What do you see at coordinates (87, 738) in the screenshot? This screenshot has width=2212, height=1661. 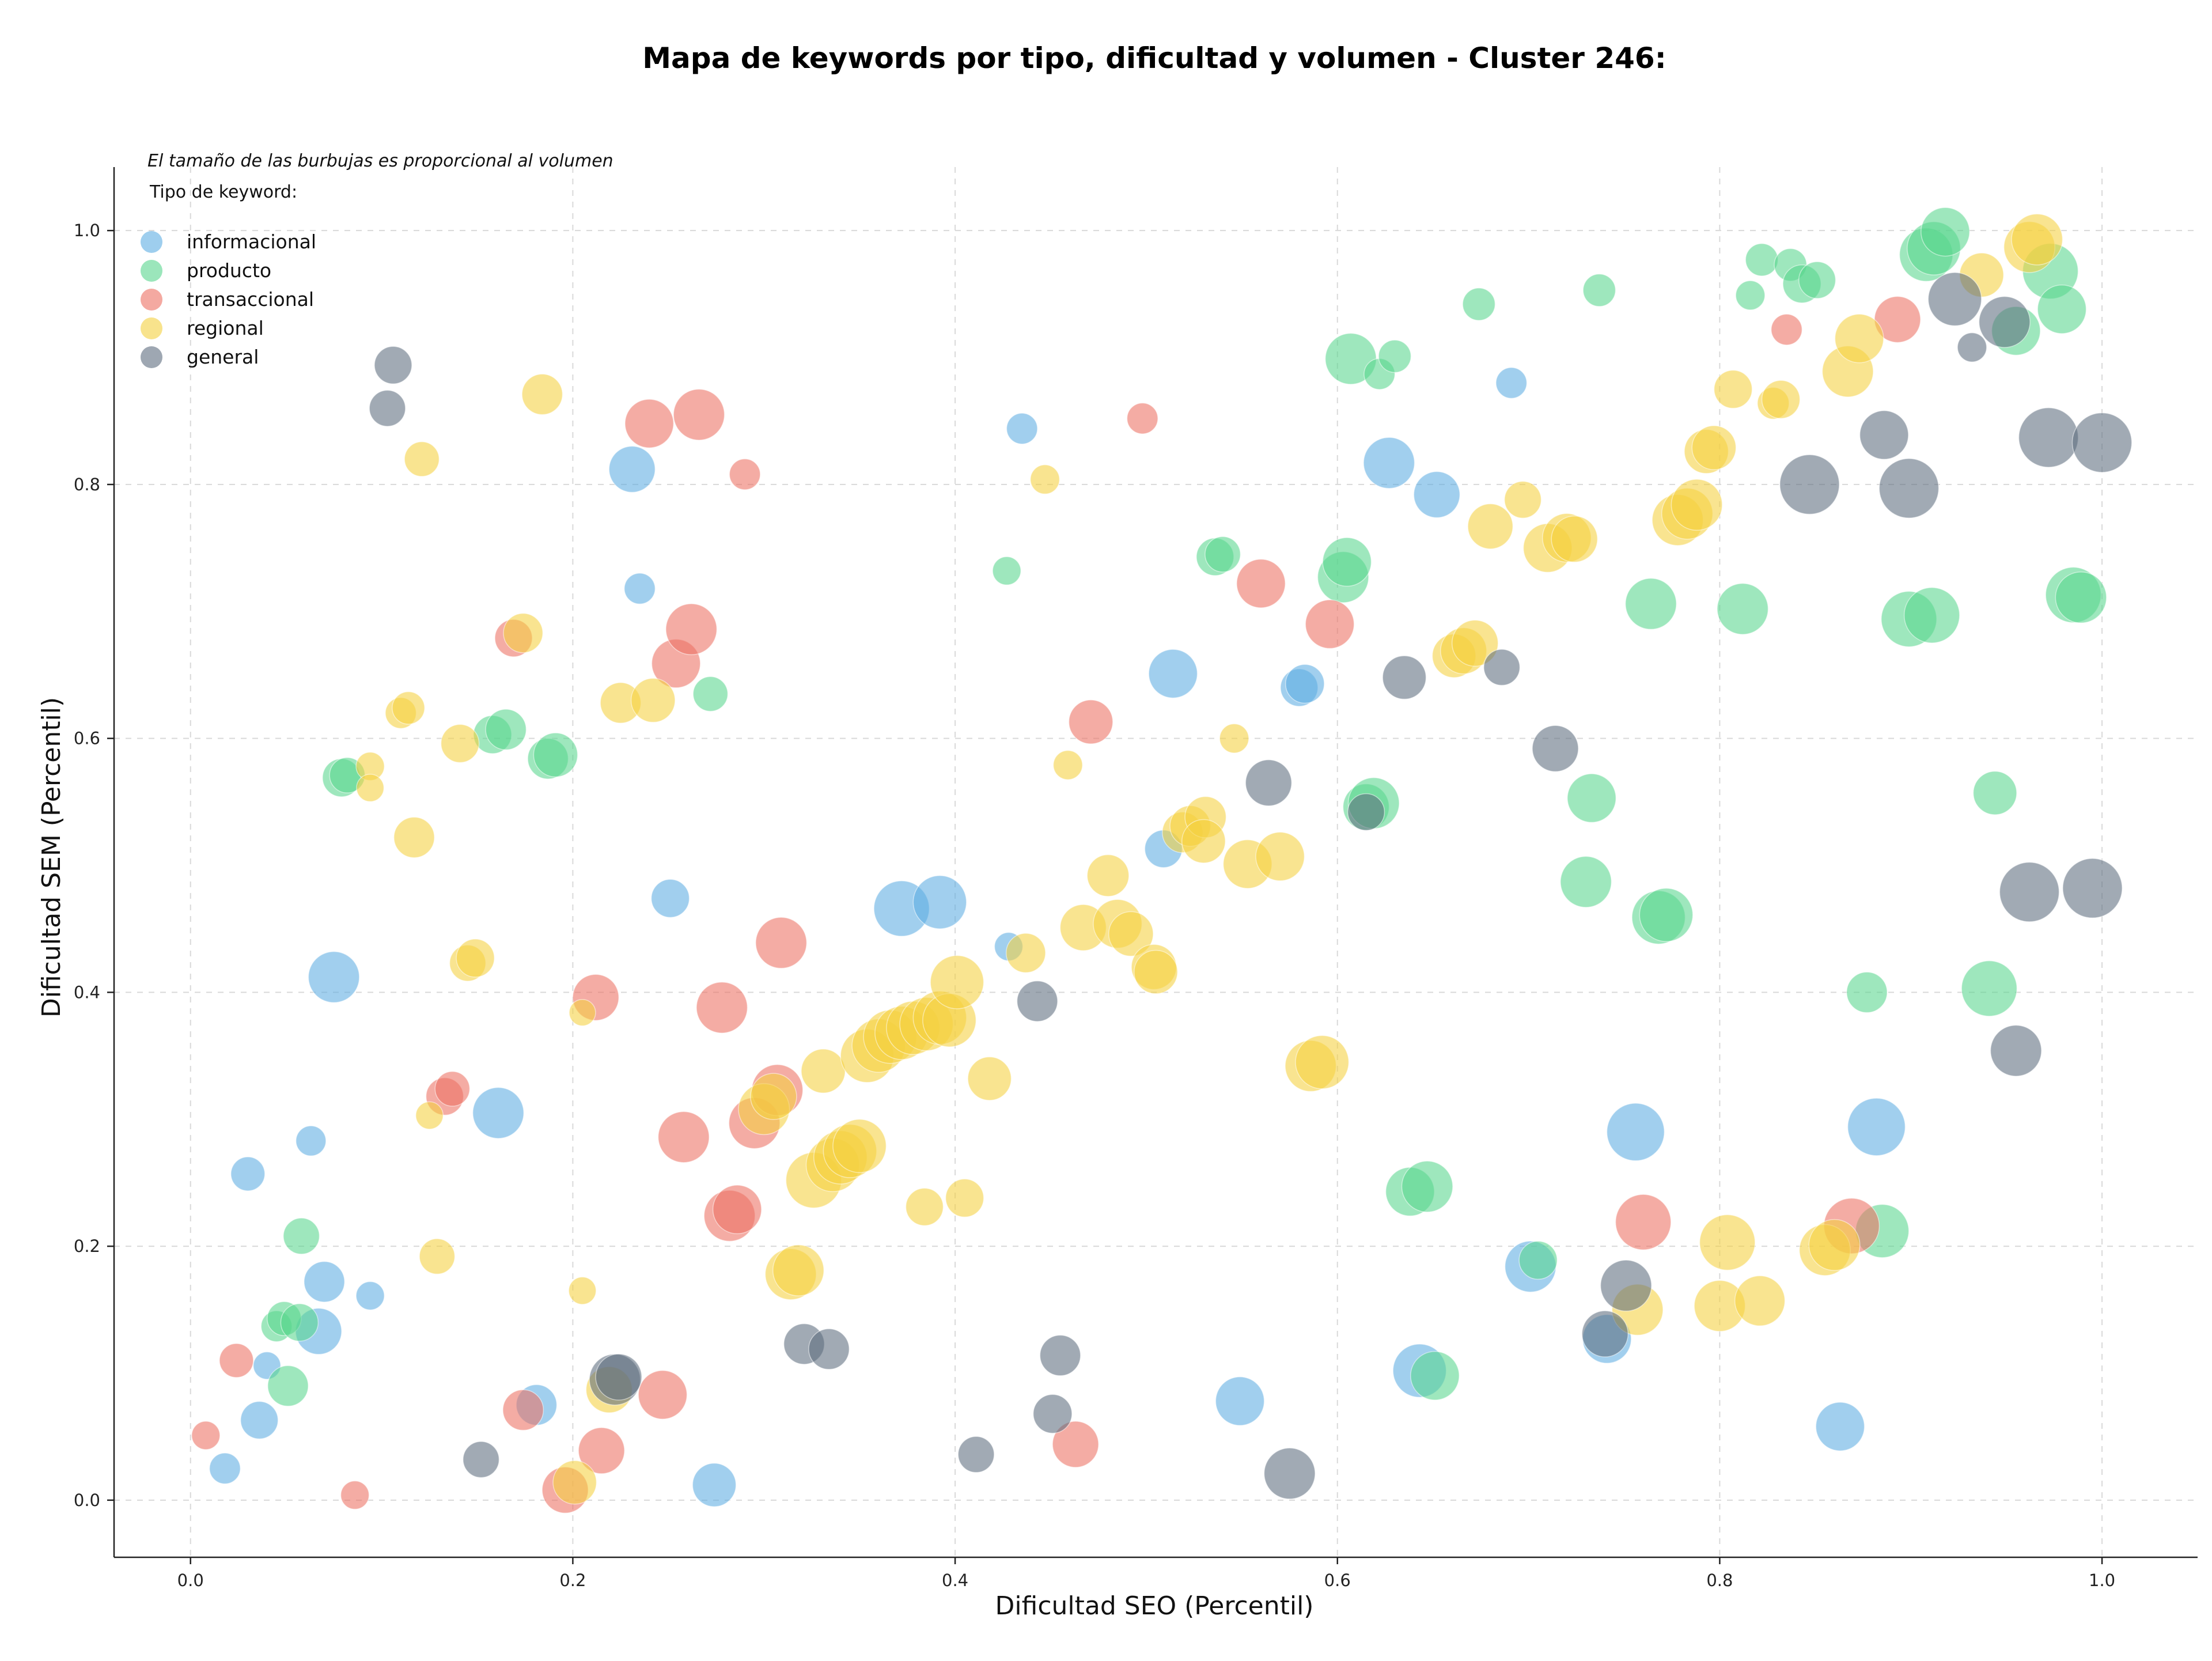 I see `y-tick-label: 0.6` at bounding box center [87, 738].